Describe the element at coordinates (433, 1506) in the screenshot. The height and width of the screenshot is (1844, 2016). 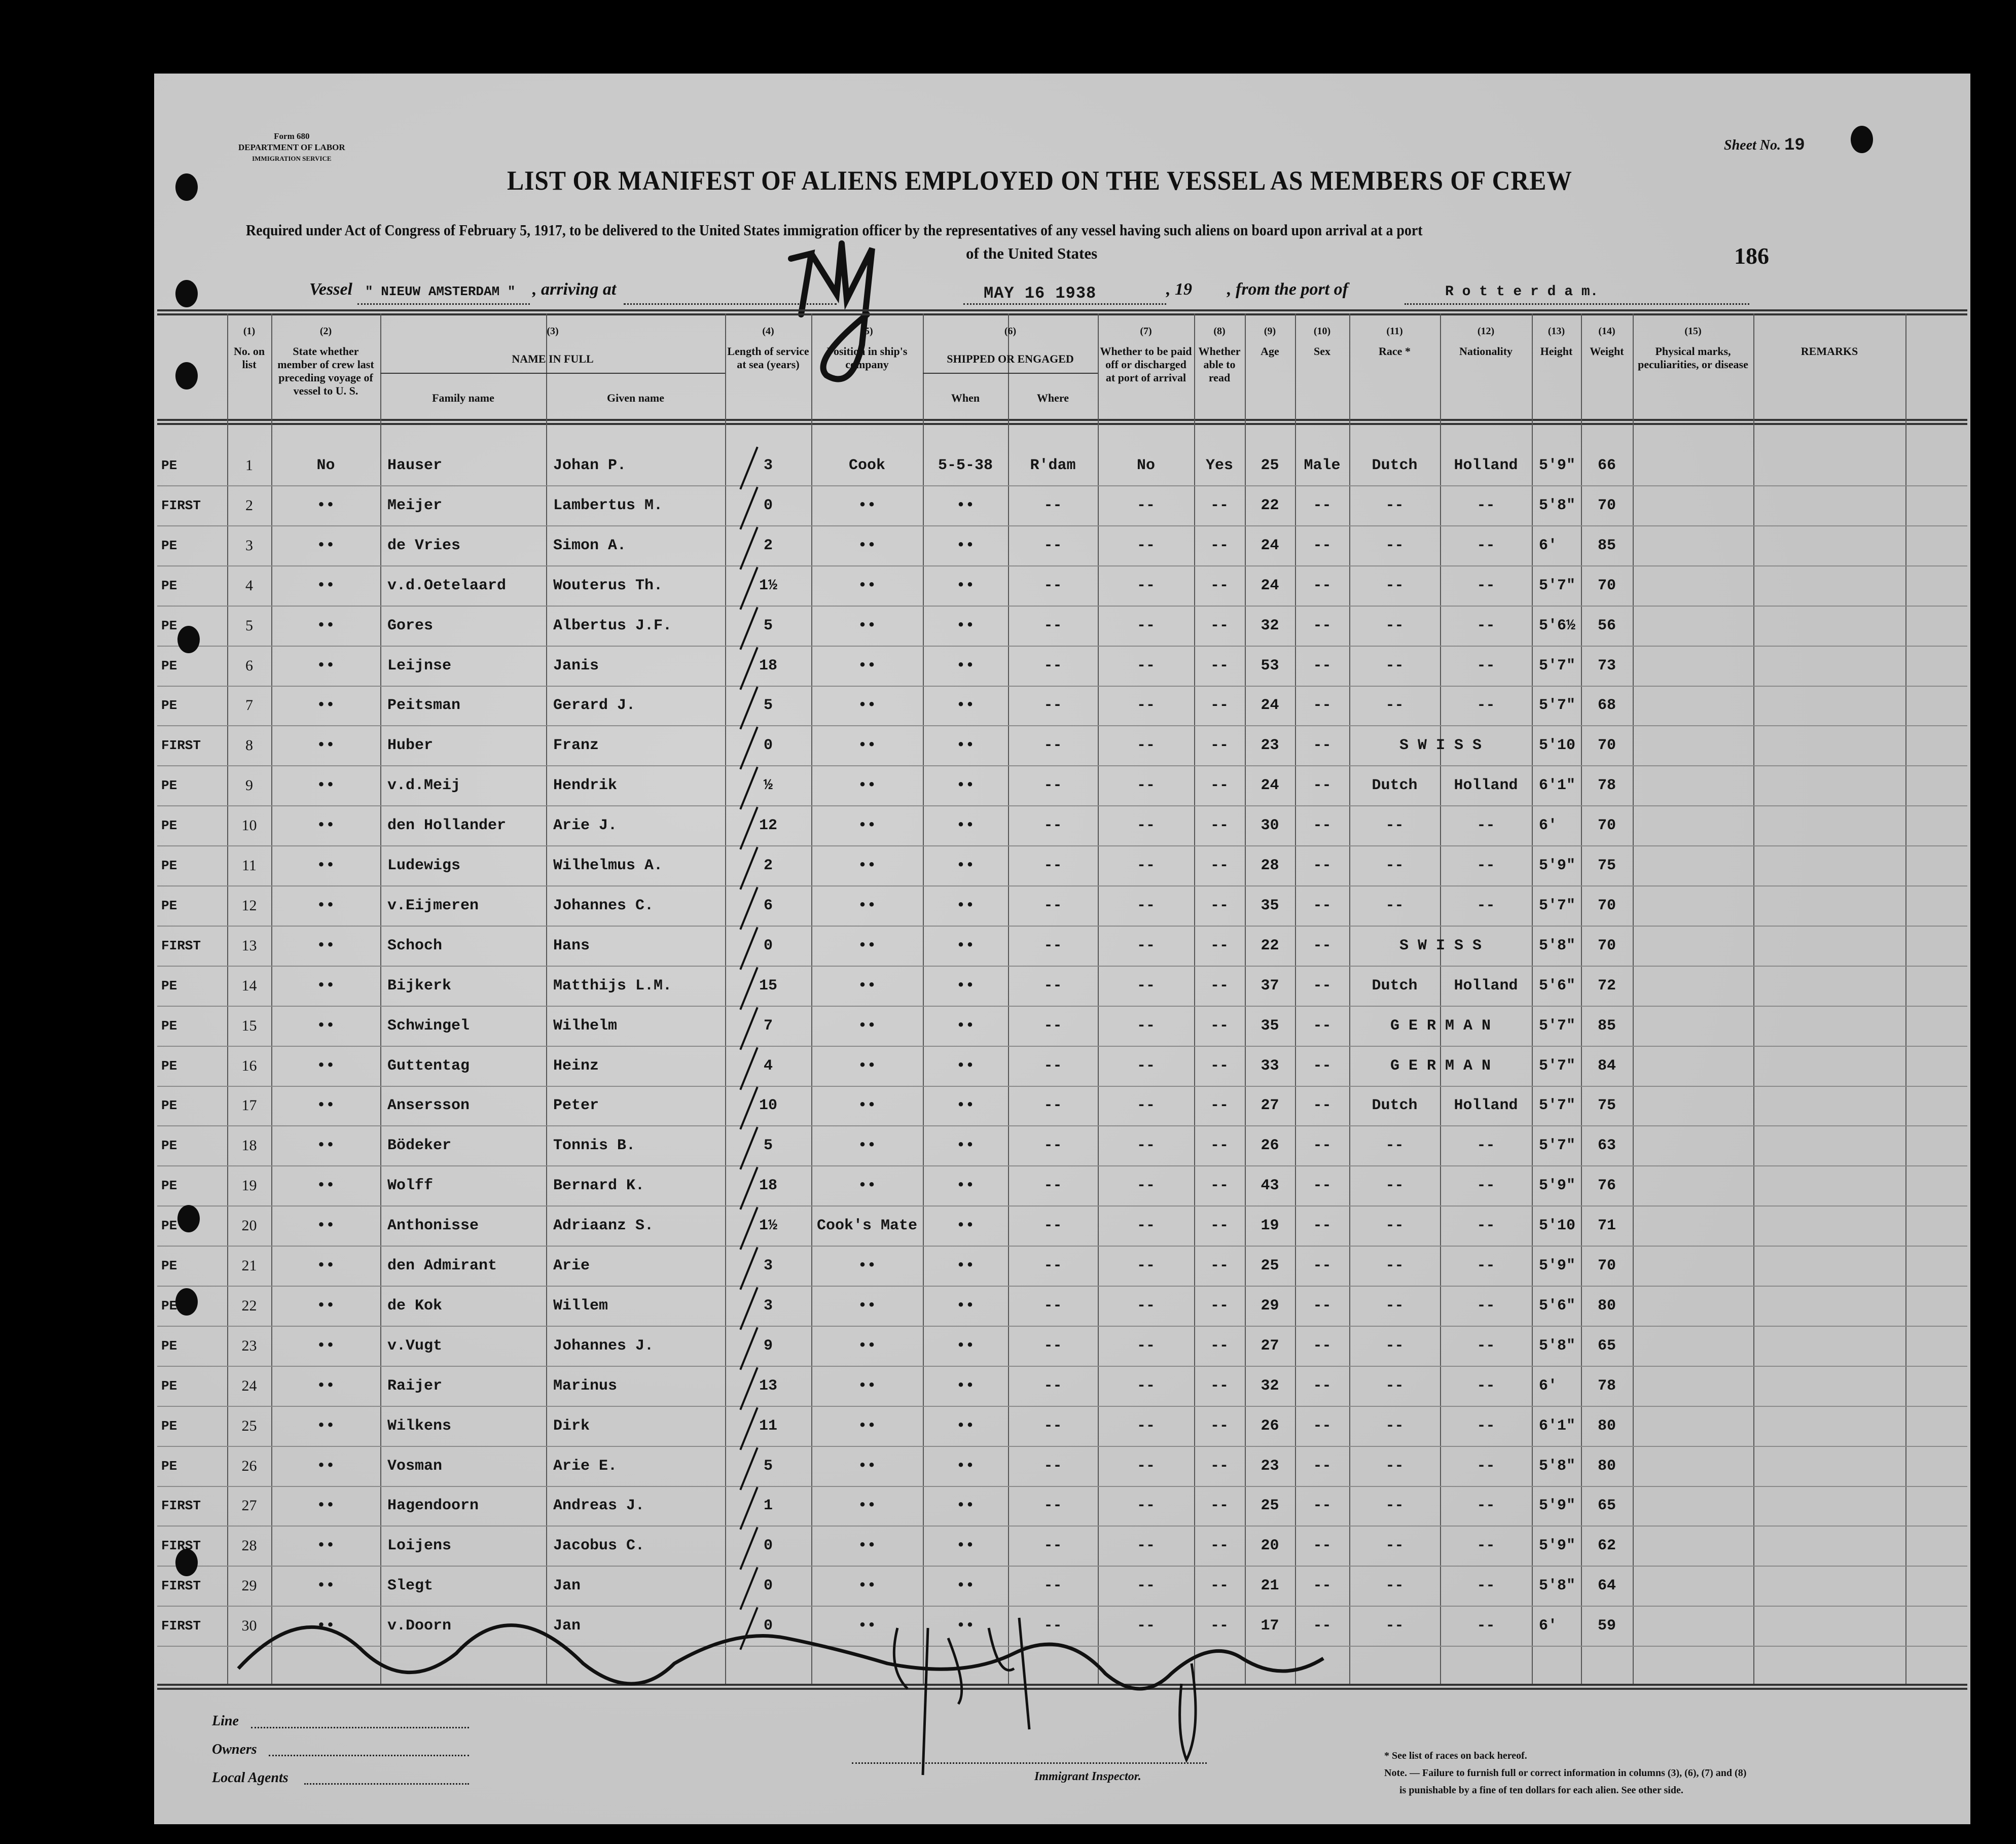
I see `cell-family: Hagendoorn` at that location.